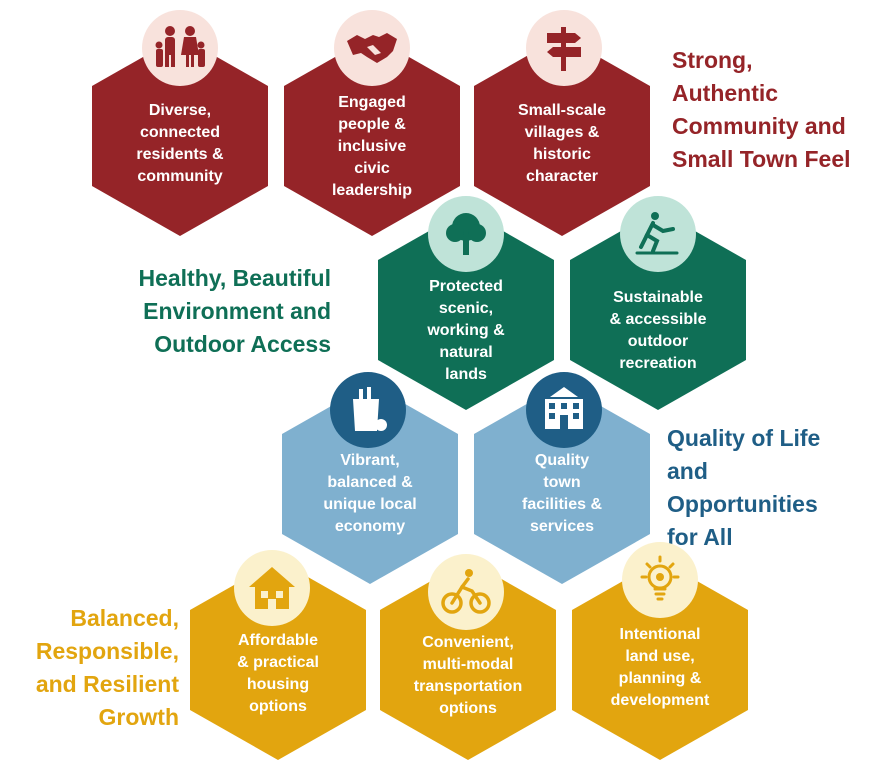 The width and height of the screenshot is (891, 774). Describe the element at coordinates (466, 592) in the screenshot. I see `cyclist-icon` at that location.